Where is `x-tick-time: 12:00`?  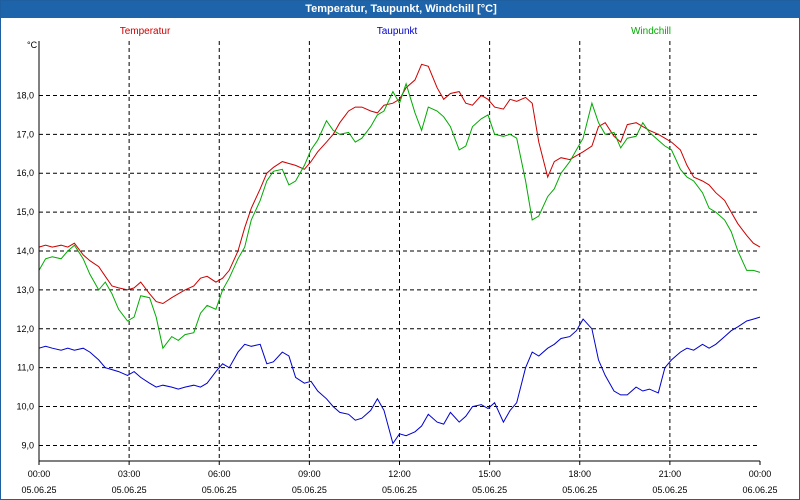 x-tick-time: 12:00 is located at coordinates (399, 474).